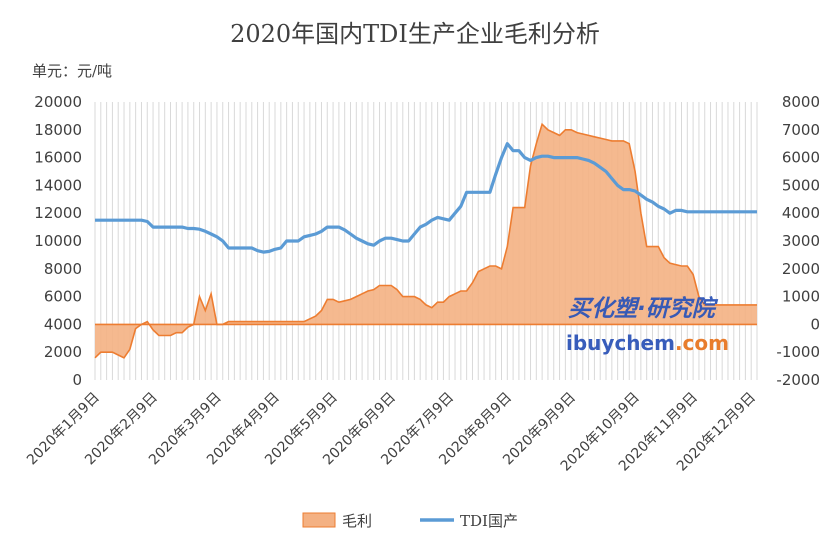  Describe the element at coordinates (410, 521) in the screenshot. I see `legend: 毛利 TDI国产` at that location.